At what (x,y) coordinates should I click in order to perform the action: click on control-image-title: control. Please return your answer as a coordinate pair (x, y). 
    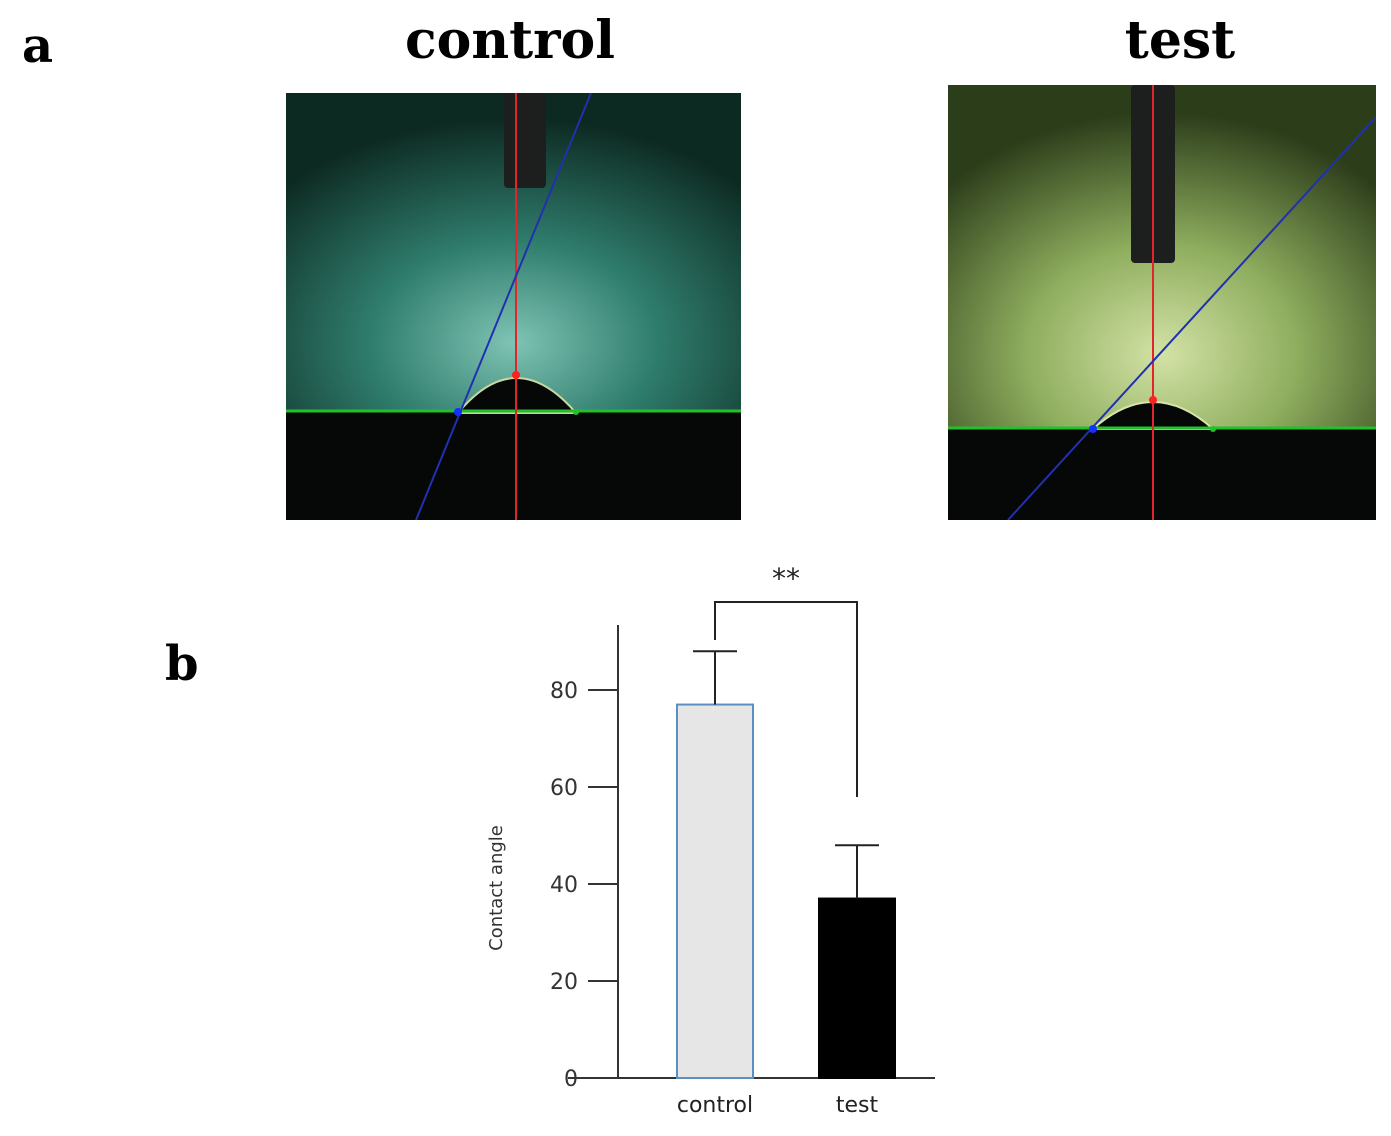
    Looking at the image, I should click on (509, 40).